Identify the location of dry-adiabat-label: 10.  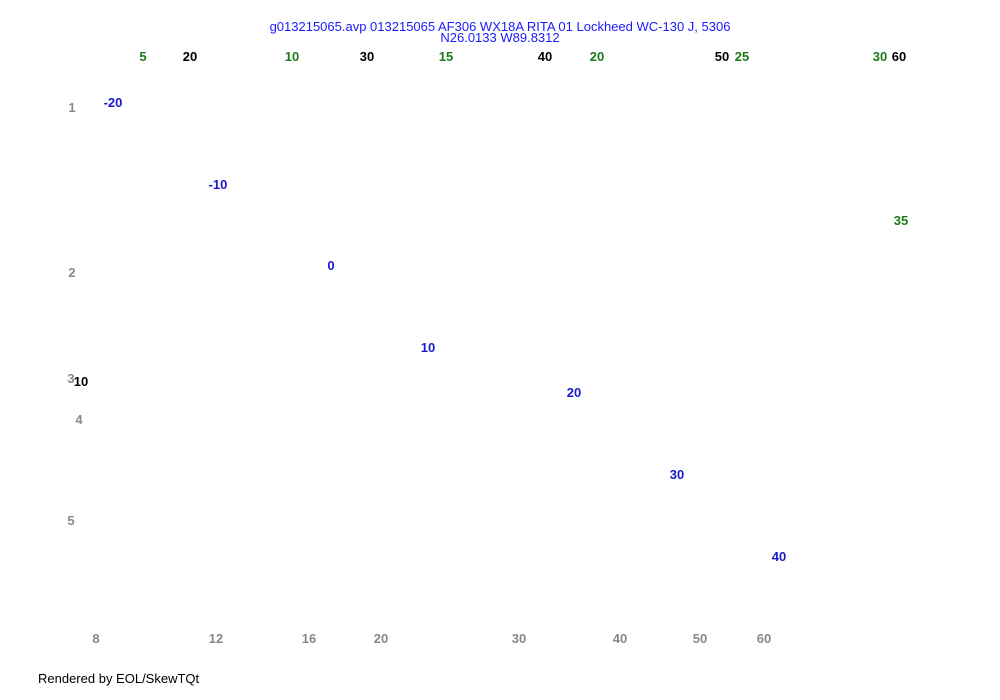
(81, 381).